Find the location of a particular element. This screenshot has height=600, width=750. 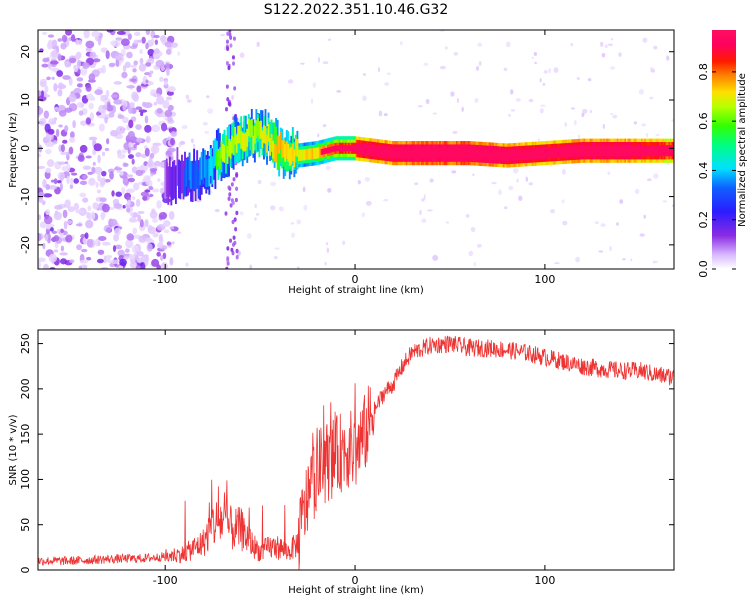

snr-y-axis-label: SNR (10 * v/v) is located at coordinates (13, 449).